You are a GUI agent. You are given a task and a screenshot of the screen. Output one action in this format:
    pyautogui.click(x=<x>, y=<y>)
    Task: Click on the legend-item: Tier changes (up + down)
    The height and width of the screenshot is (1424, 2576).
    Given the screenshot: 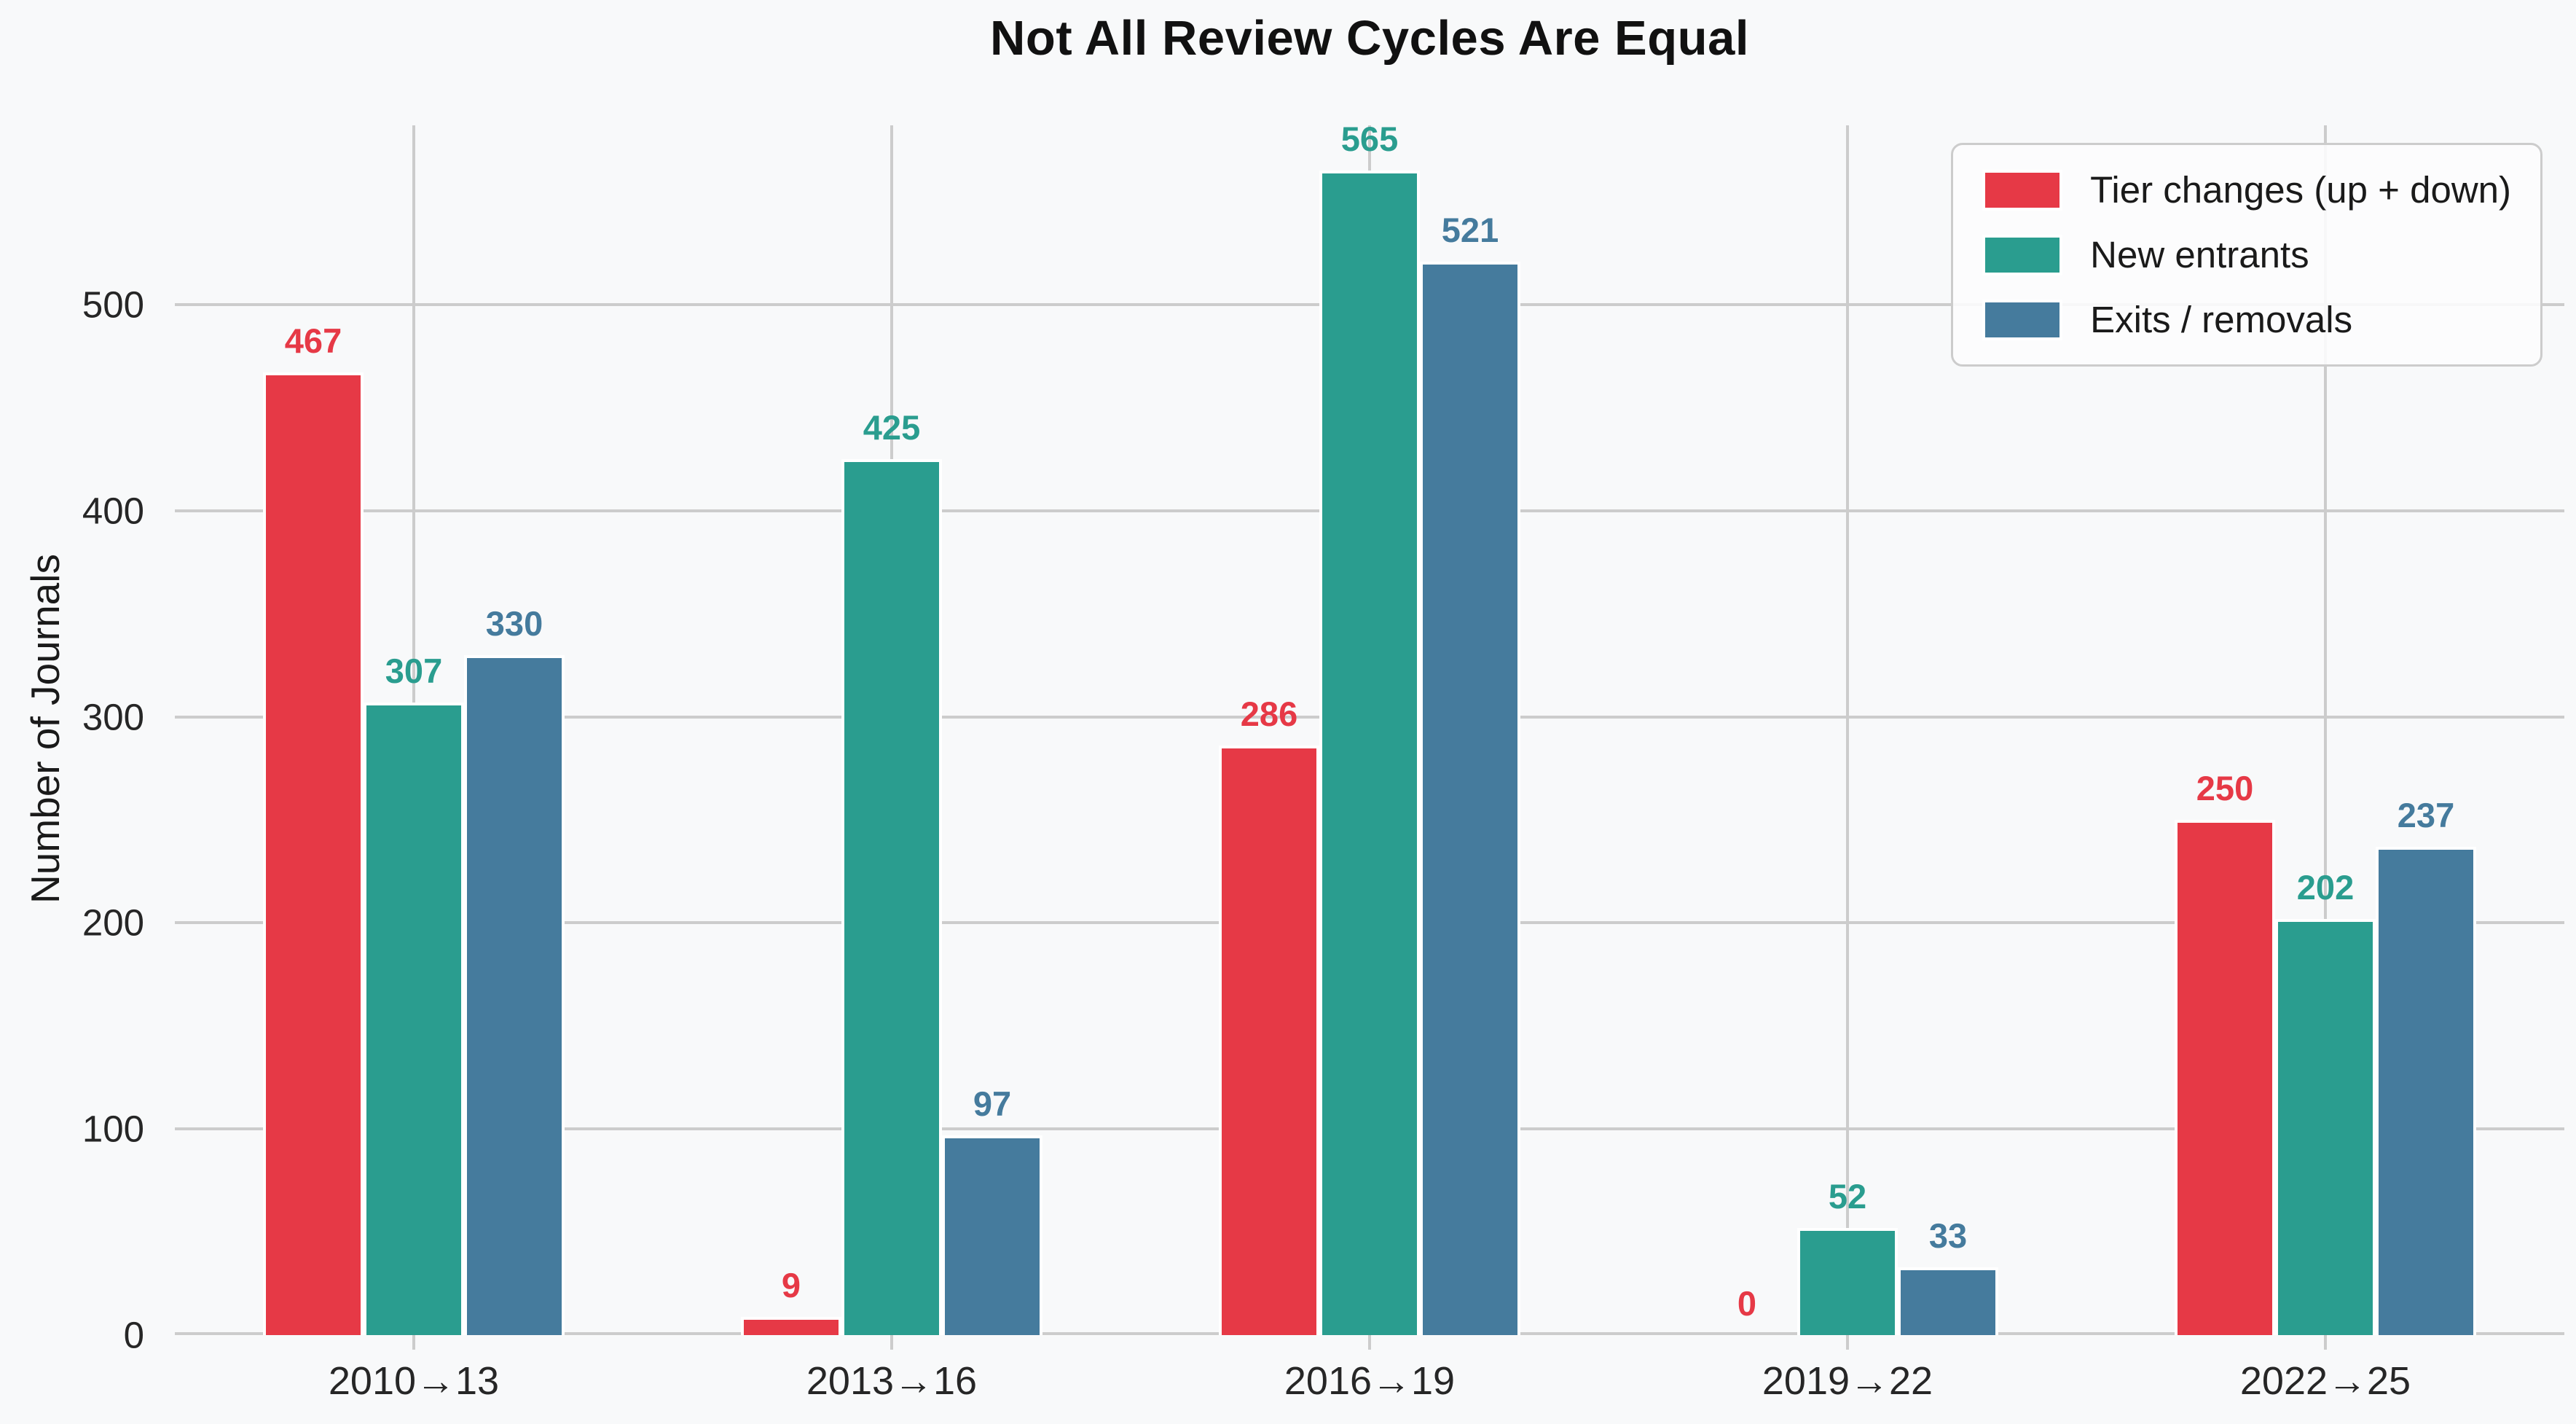 What is the action you would take?
    pyautogui.click(x=2246, y=189)
    